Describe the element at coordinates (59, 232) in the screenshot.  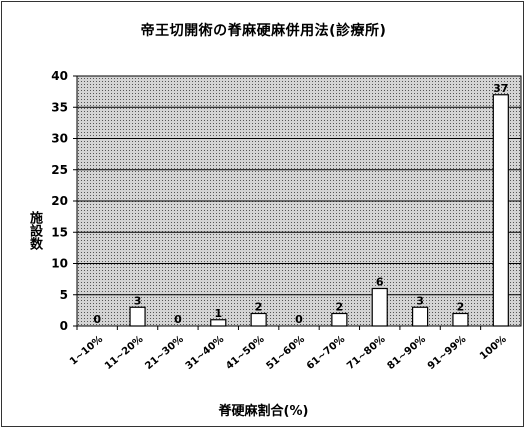
I see `y-tick-label: 15` at that location.